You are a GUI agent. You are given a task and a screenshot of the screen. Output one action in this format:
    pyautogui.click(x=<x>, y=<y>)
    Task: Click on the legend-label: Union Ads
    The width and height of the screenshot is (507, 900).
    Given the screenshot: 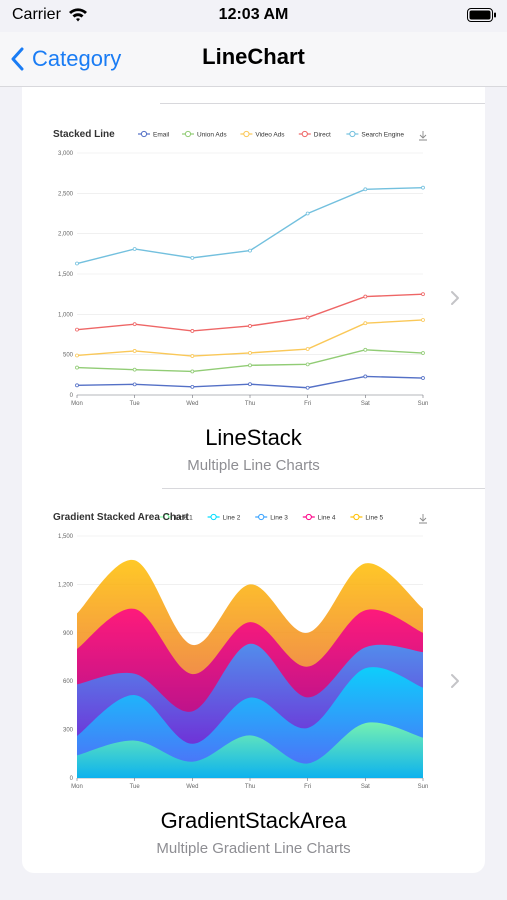 What is the action you would take?
    pyautogui.click(x=212, y=134)
    